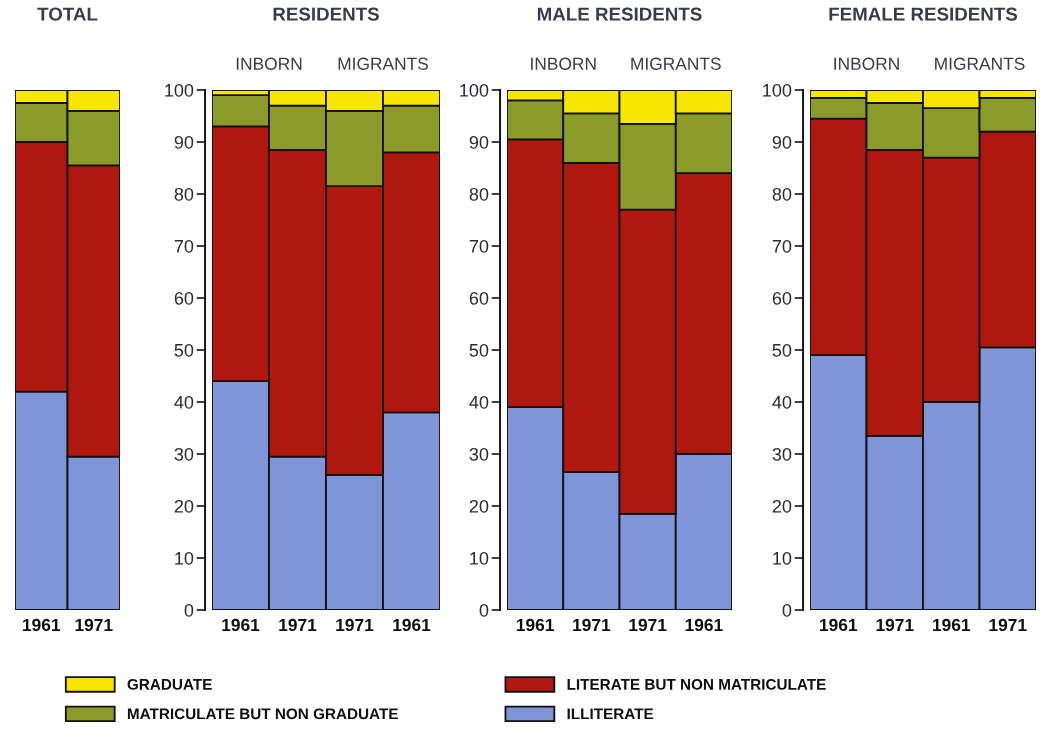  I want to click on chart-title: RESIDENTS, so click(326, 14).